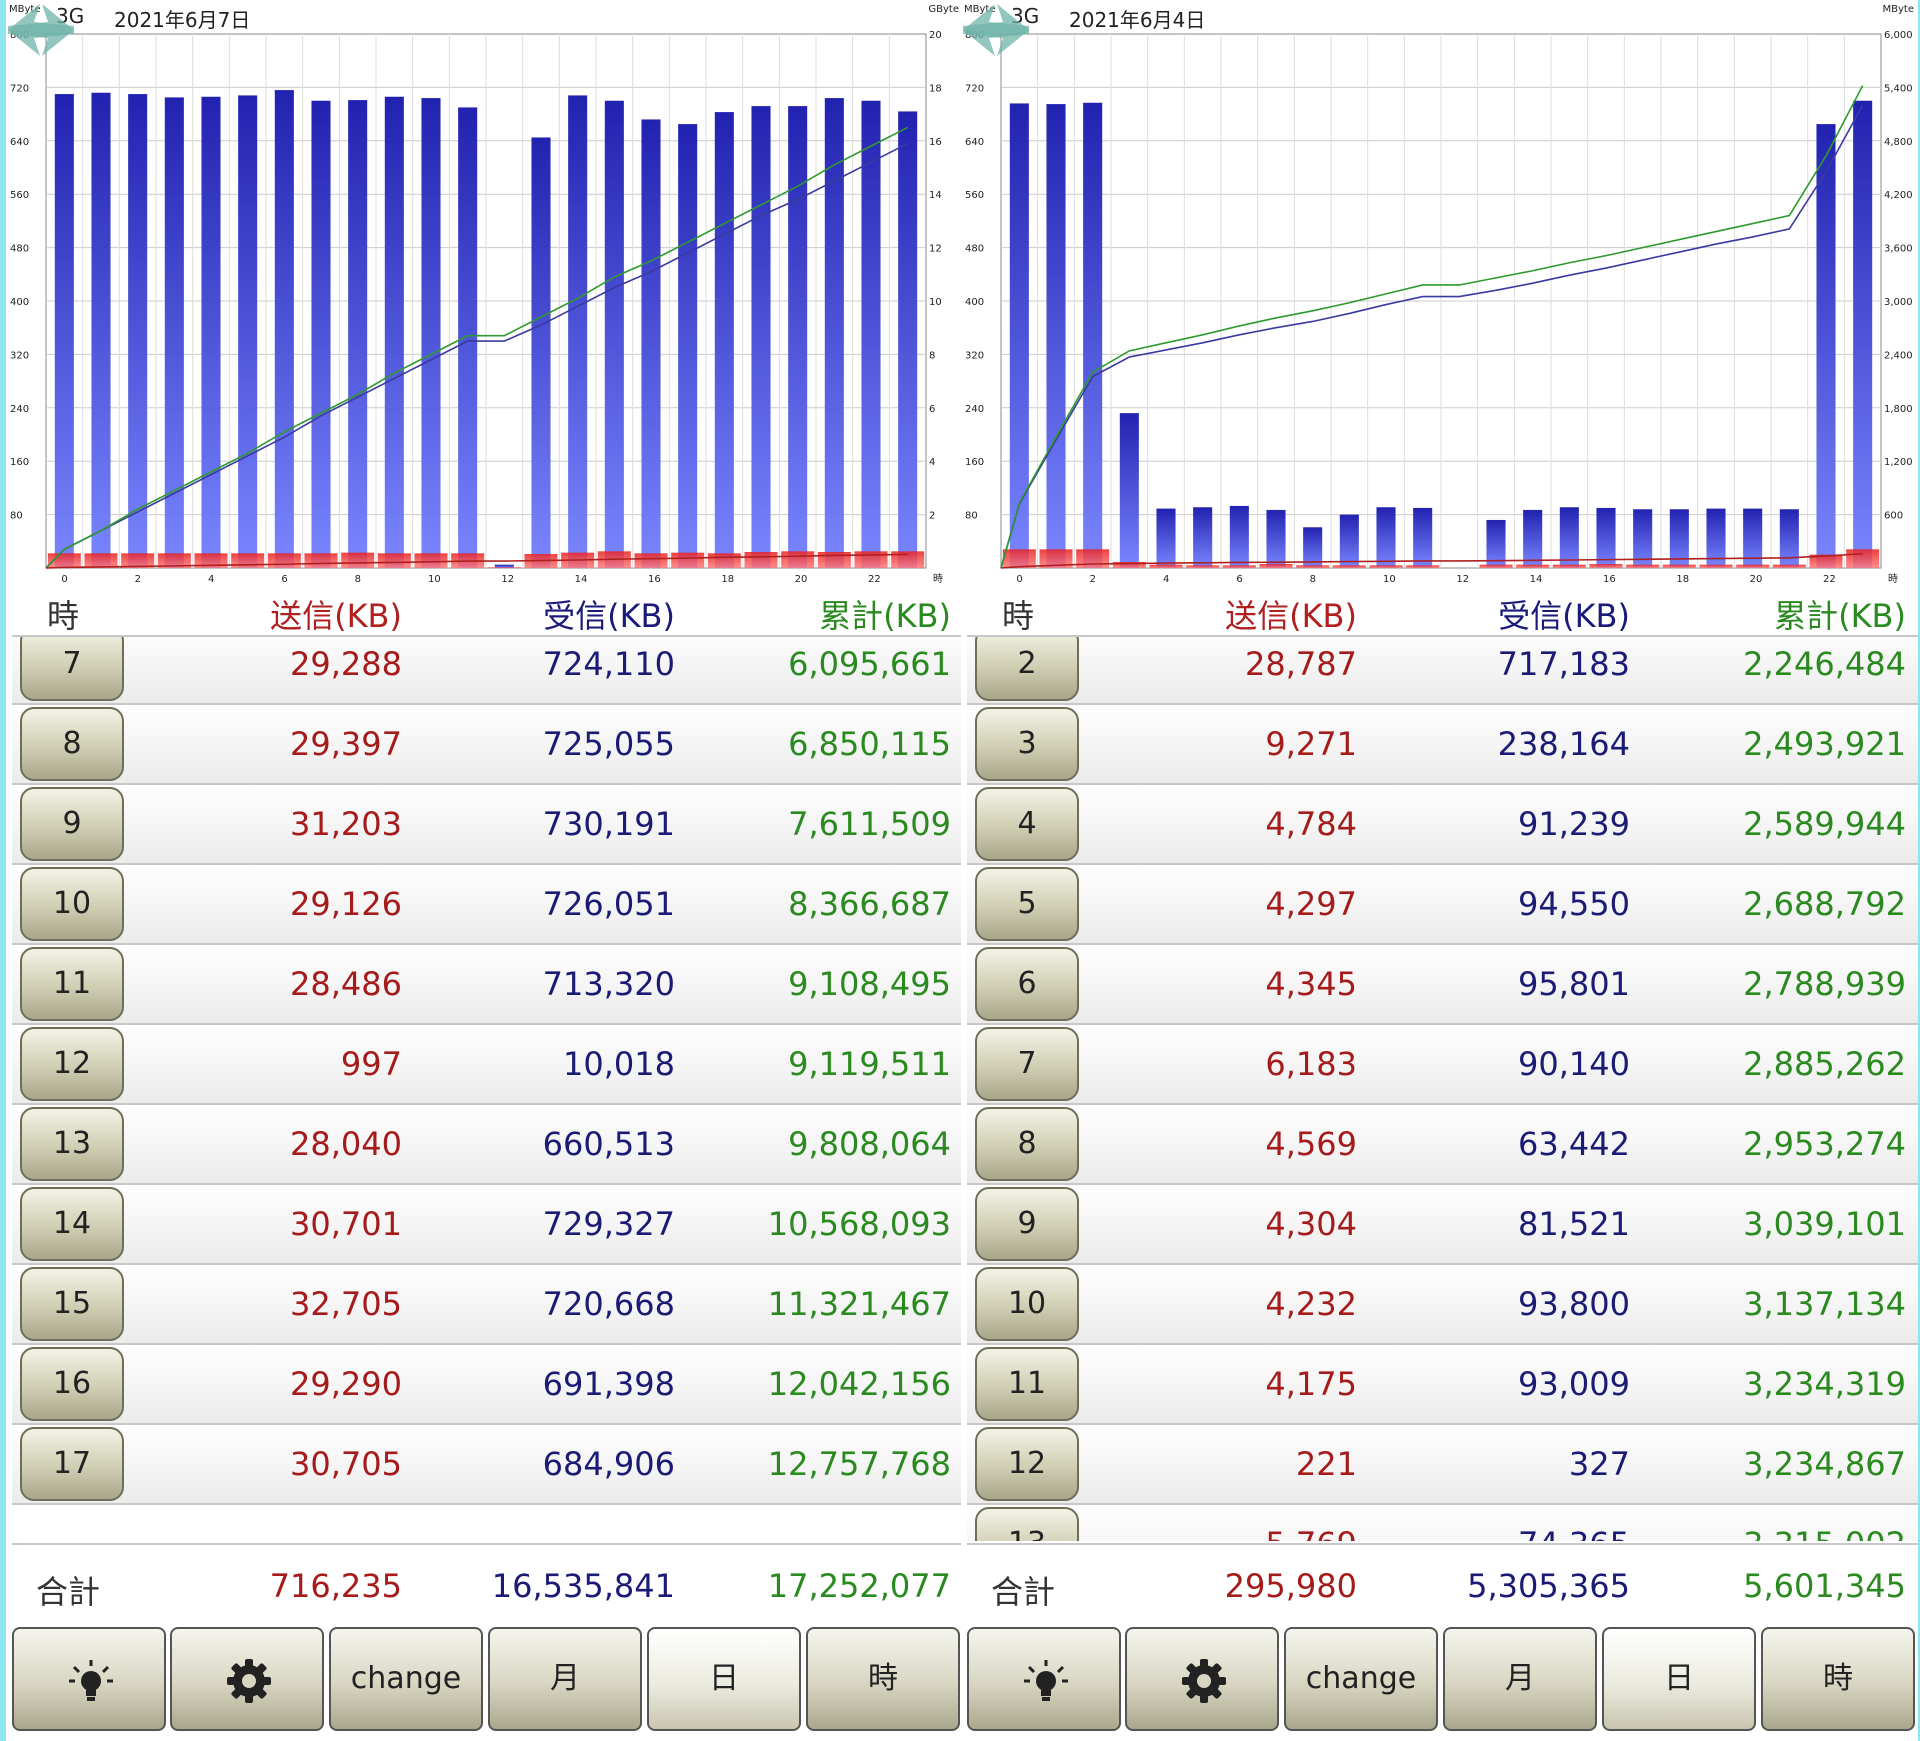  Describe the element at coordinates (1840, 616) in the screenshot. I see `cumulative-column-header: 累計(KB)` at that location.